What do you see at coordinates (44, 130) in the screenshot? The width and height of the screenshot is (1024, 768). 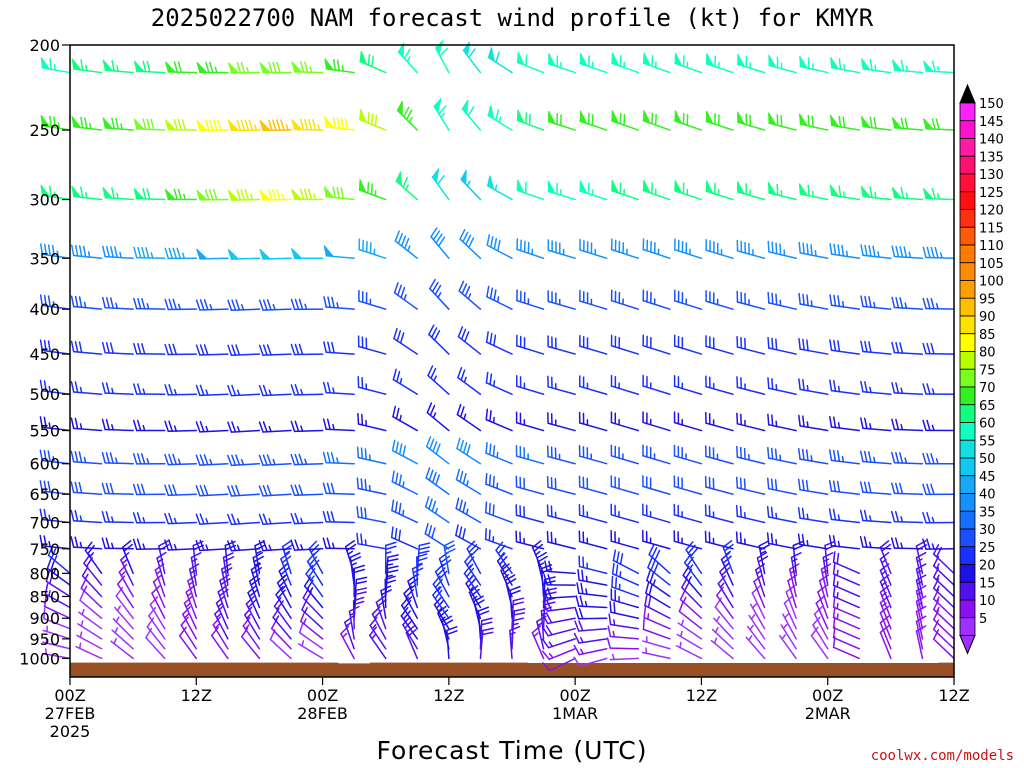 I see `y-tick-label: 250` at bounding box center [44, 130].